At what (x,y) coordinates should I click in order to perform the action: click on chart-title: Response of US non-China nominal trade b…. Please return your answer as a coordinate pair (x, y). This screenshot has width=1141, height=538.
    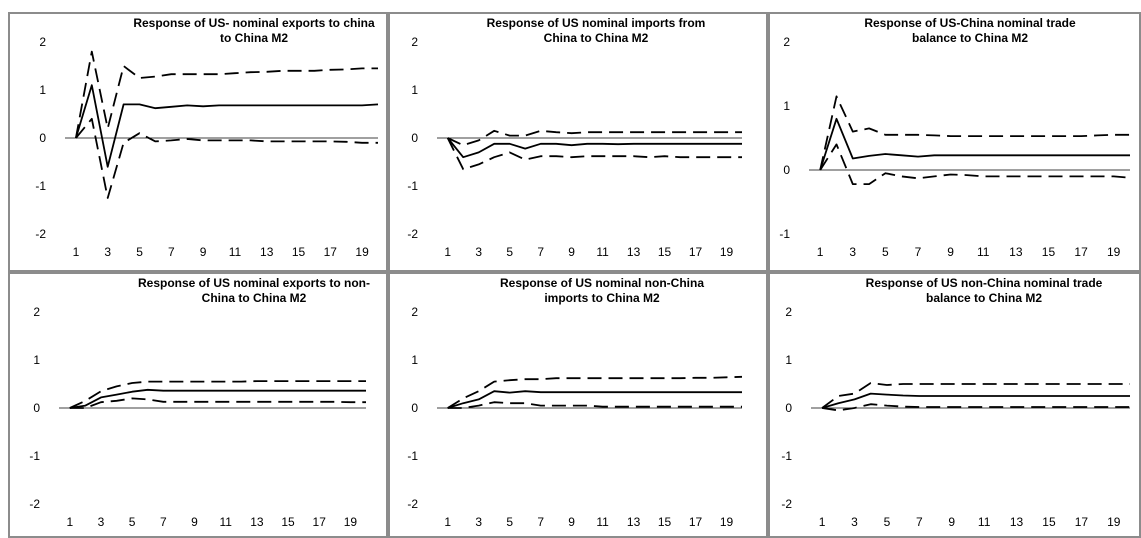
    Looking at the image, I should click on (984, 290).